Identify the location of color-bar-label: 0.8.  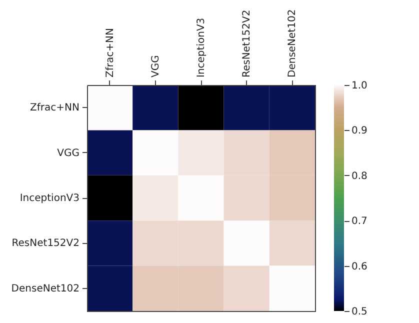
(360, 176).